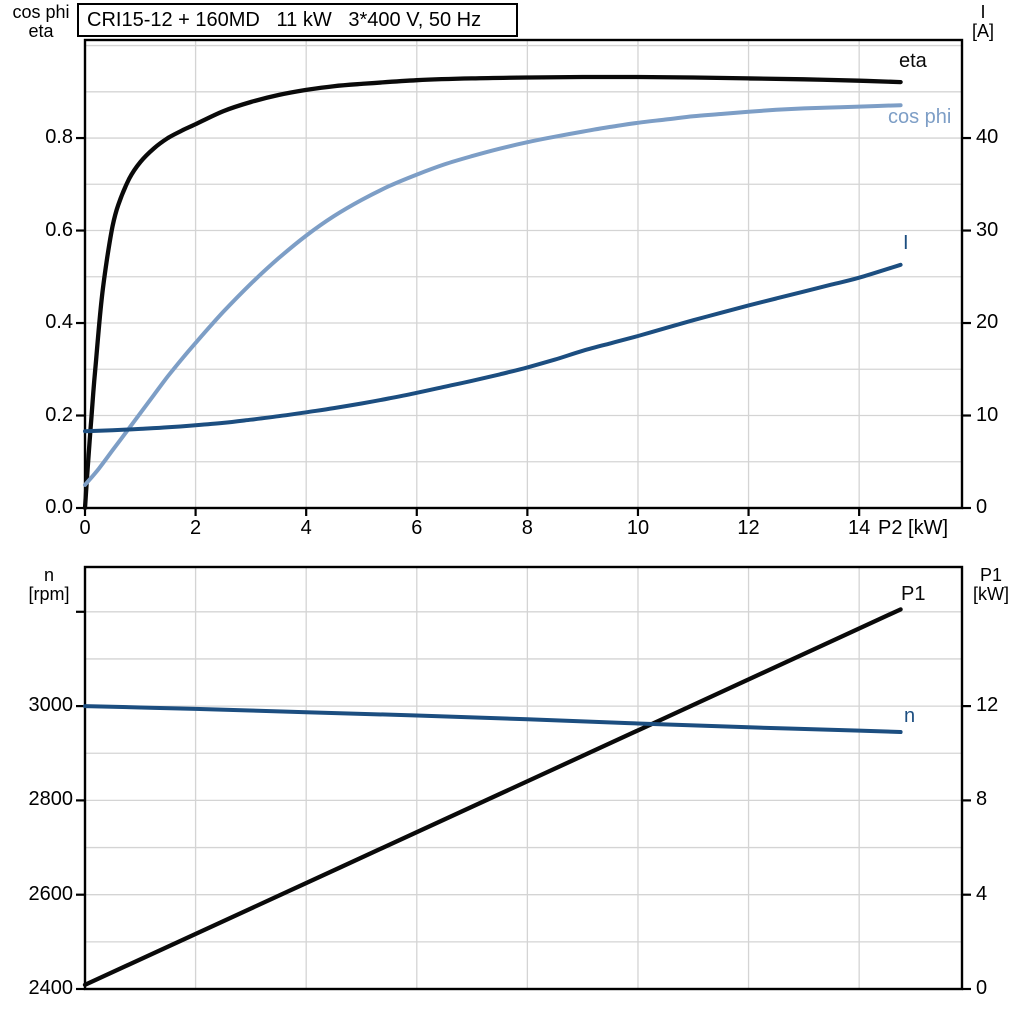  What do you see at coordinates (493, 348) in the screenshot?
I see `series-curve-i` at bounding box center [493, 348].